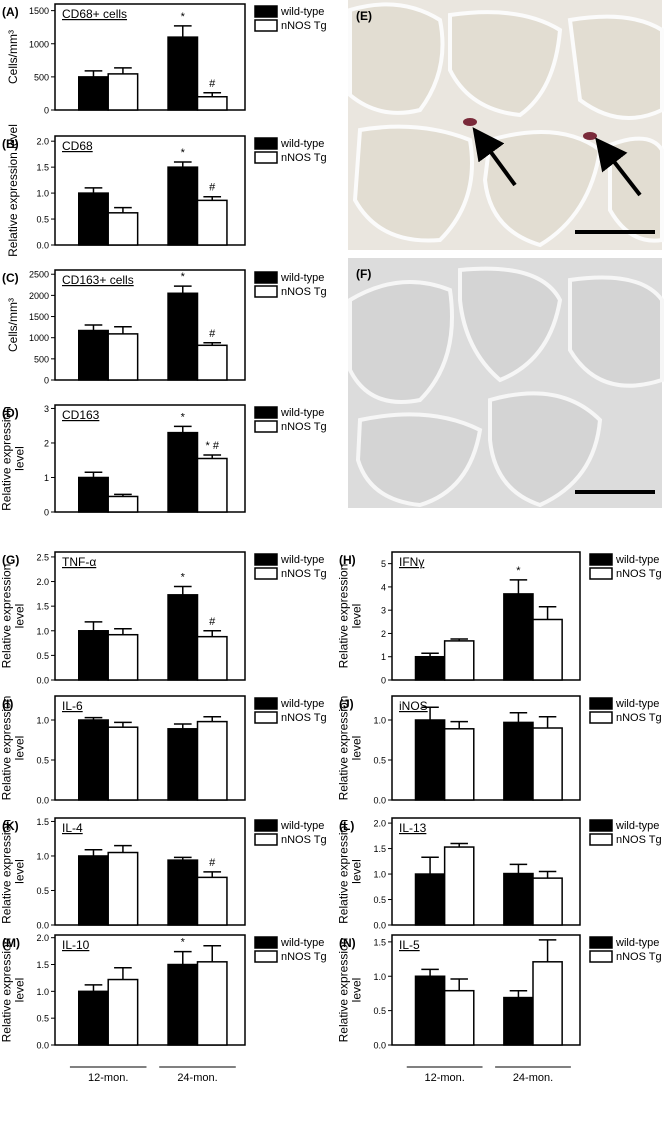 The height and width of the screenshot is (1135, 664). What do you see at coordinates (39, 275) in the screenshot?
I see `y-tick-label: 2500` at bounding box center [39, 275].